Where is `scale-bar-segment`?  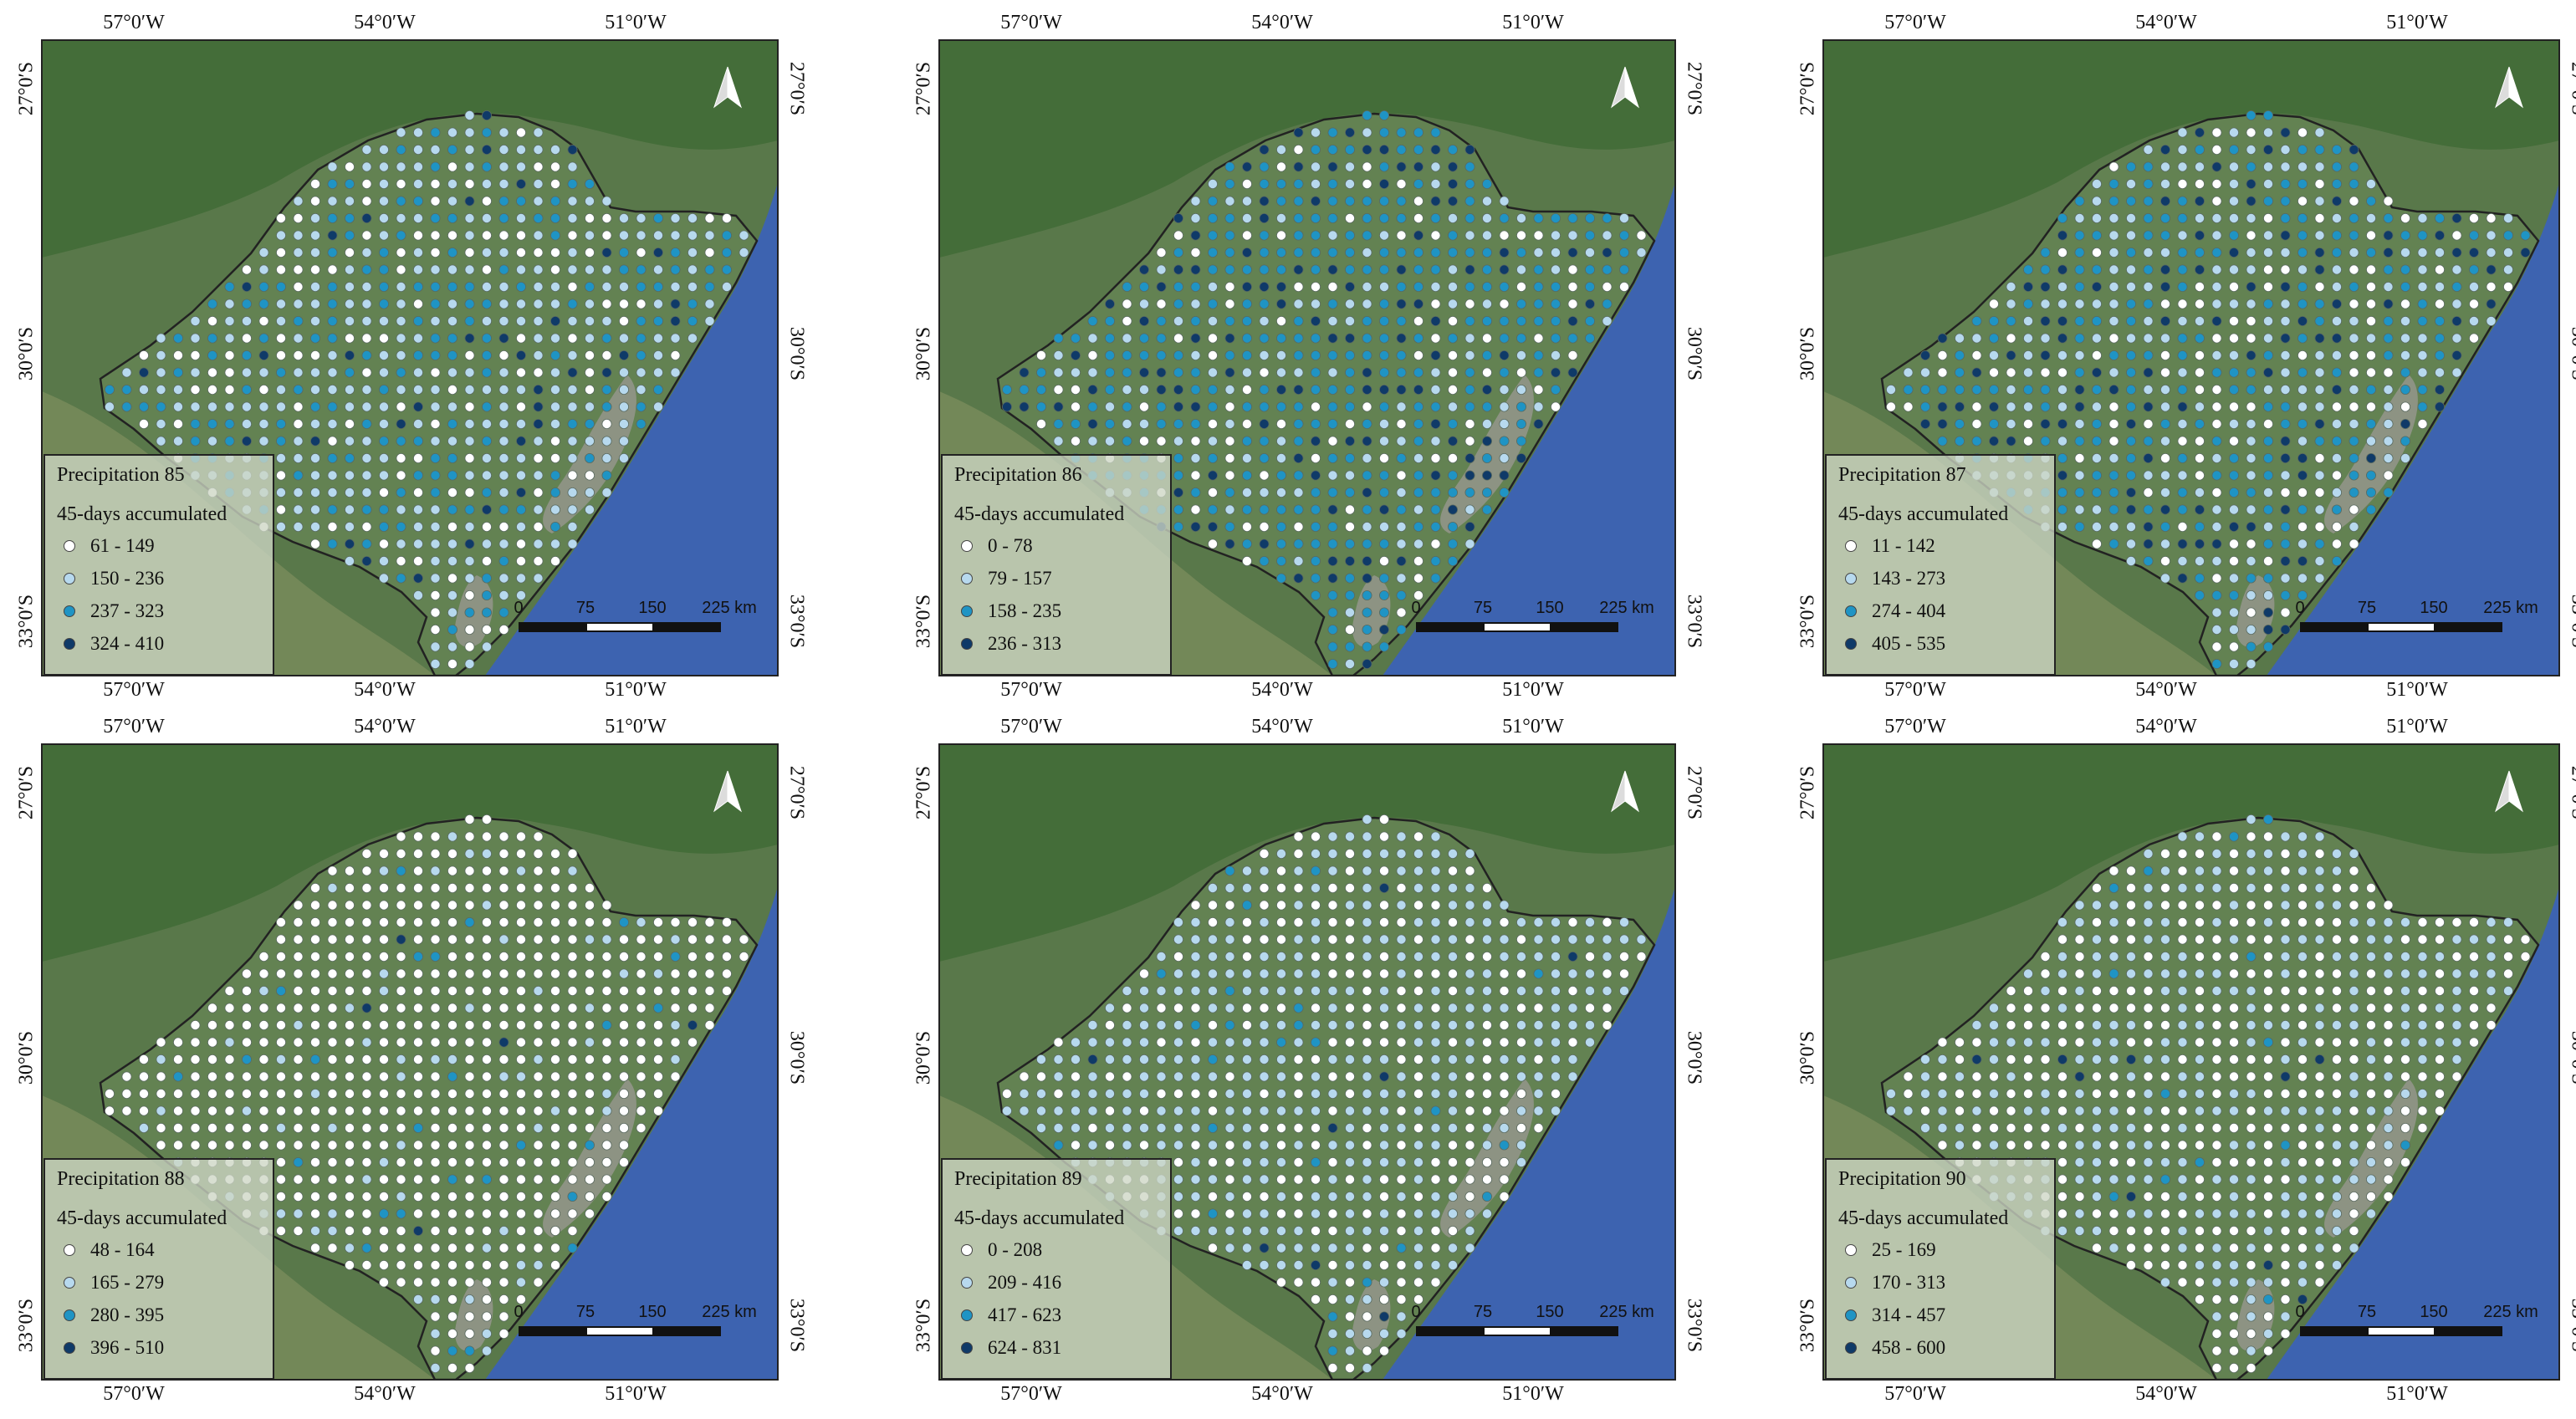
scale-bar-segment is located at coordinates (2334, 627).